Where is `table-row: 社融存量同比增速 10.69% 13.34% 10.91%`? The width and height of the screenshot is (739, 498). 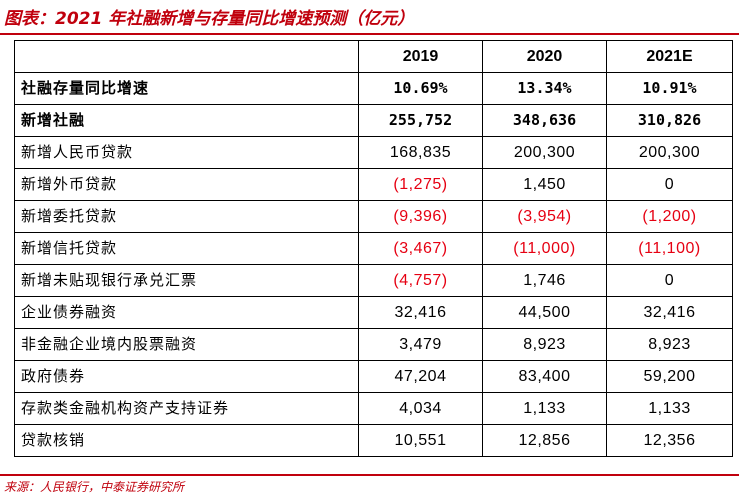 table-row: 社融存量同比增速 10.69% 13.34% 10.91% is located at coordinates (373, 88).